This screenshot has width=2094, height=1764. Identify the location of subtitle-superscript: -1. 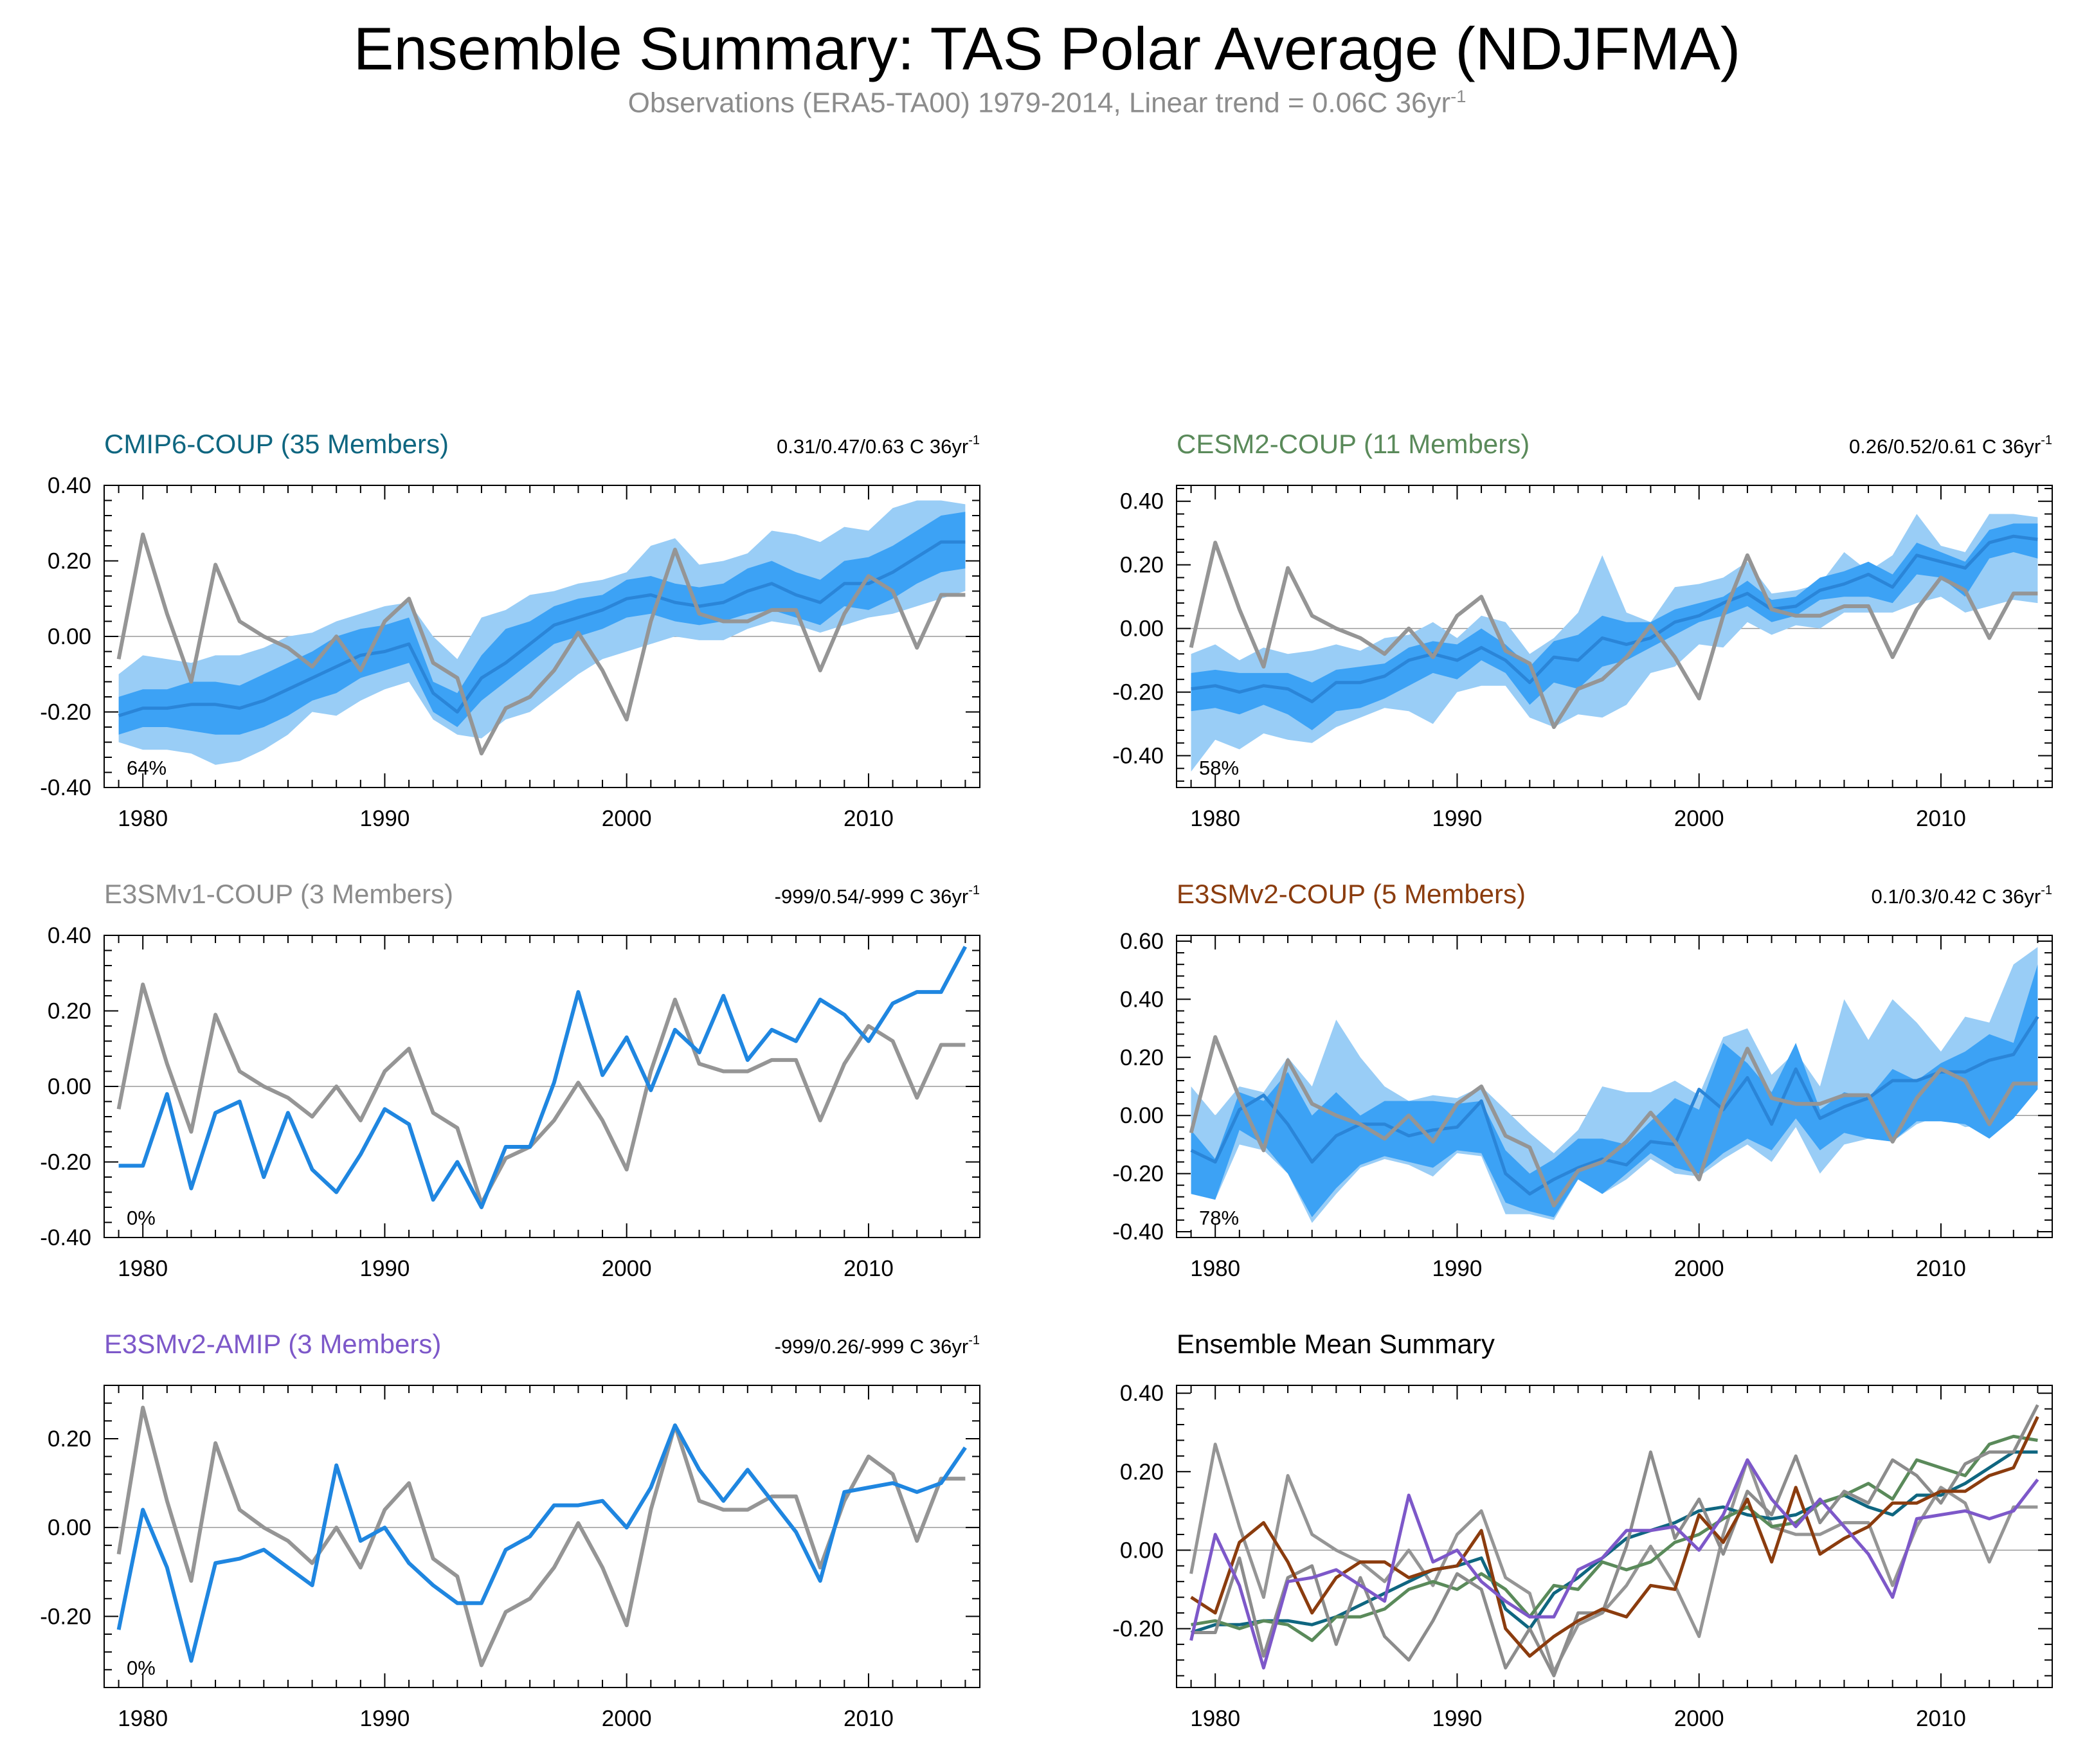
(1458, 96).